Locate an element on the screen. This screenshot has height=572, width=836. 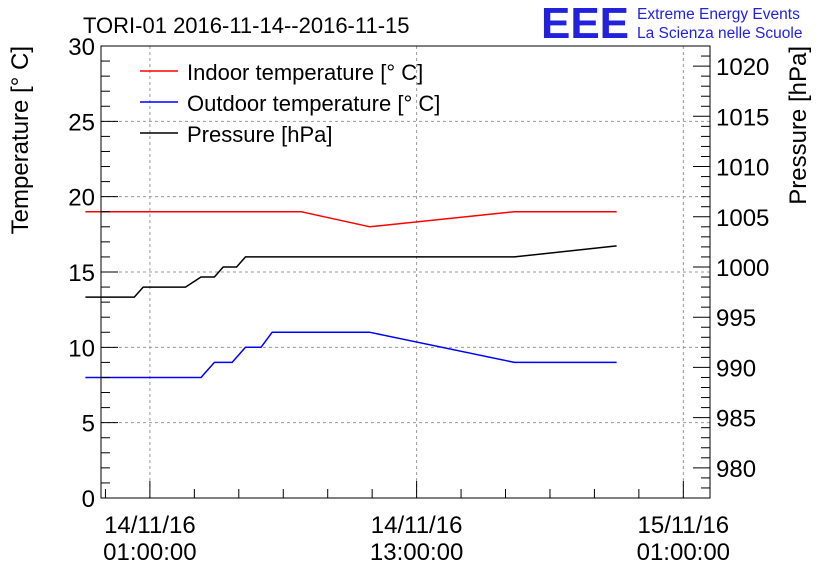
legend-label-pressure: Pressure [hPa] is located at coordinates (260, 134).